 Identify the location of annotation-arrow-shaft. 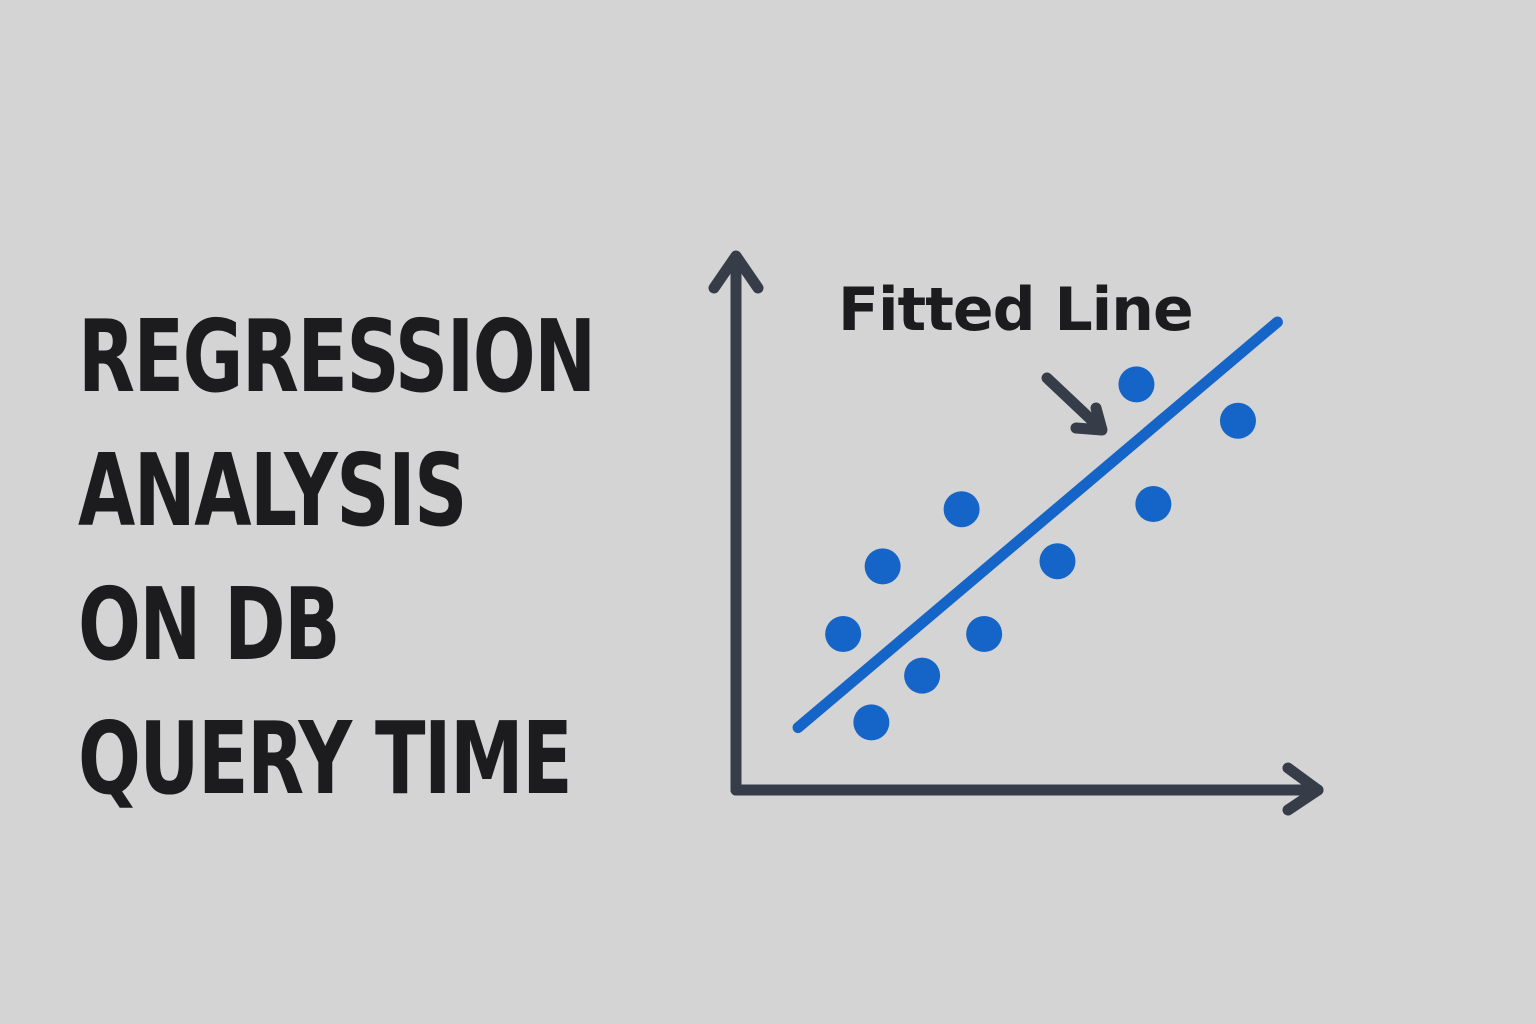
(1073, 403).